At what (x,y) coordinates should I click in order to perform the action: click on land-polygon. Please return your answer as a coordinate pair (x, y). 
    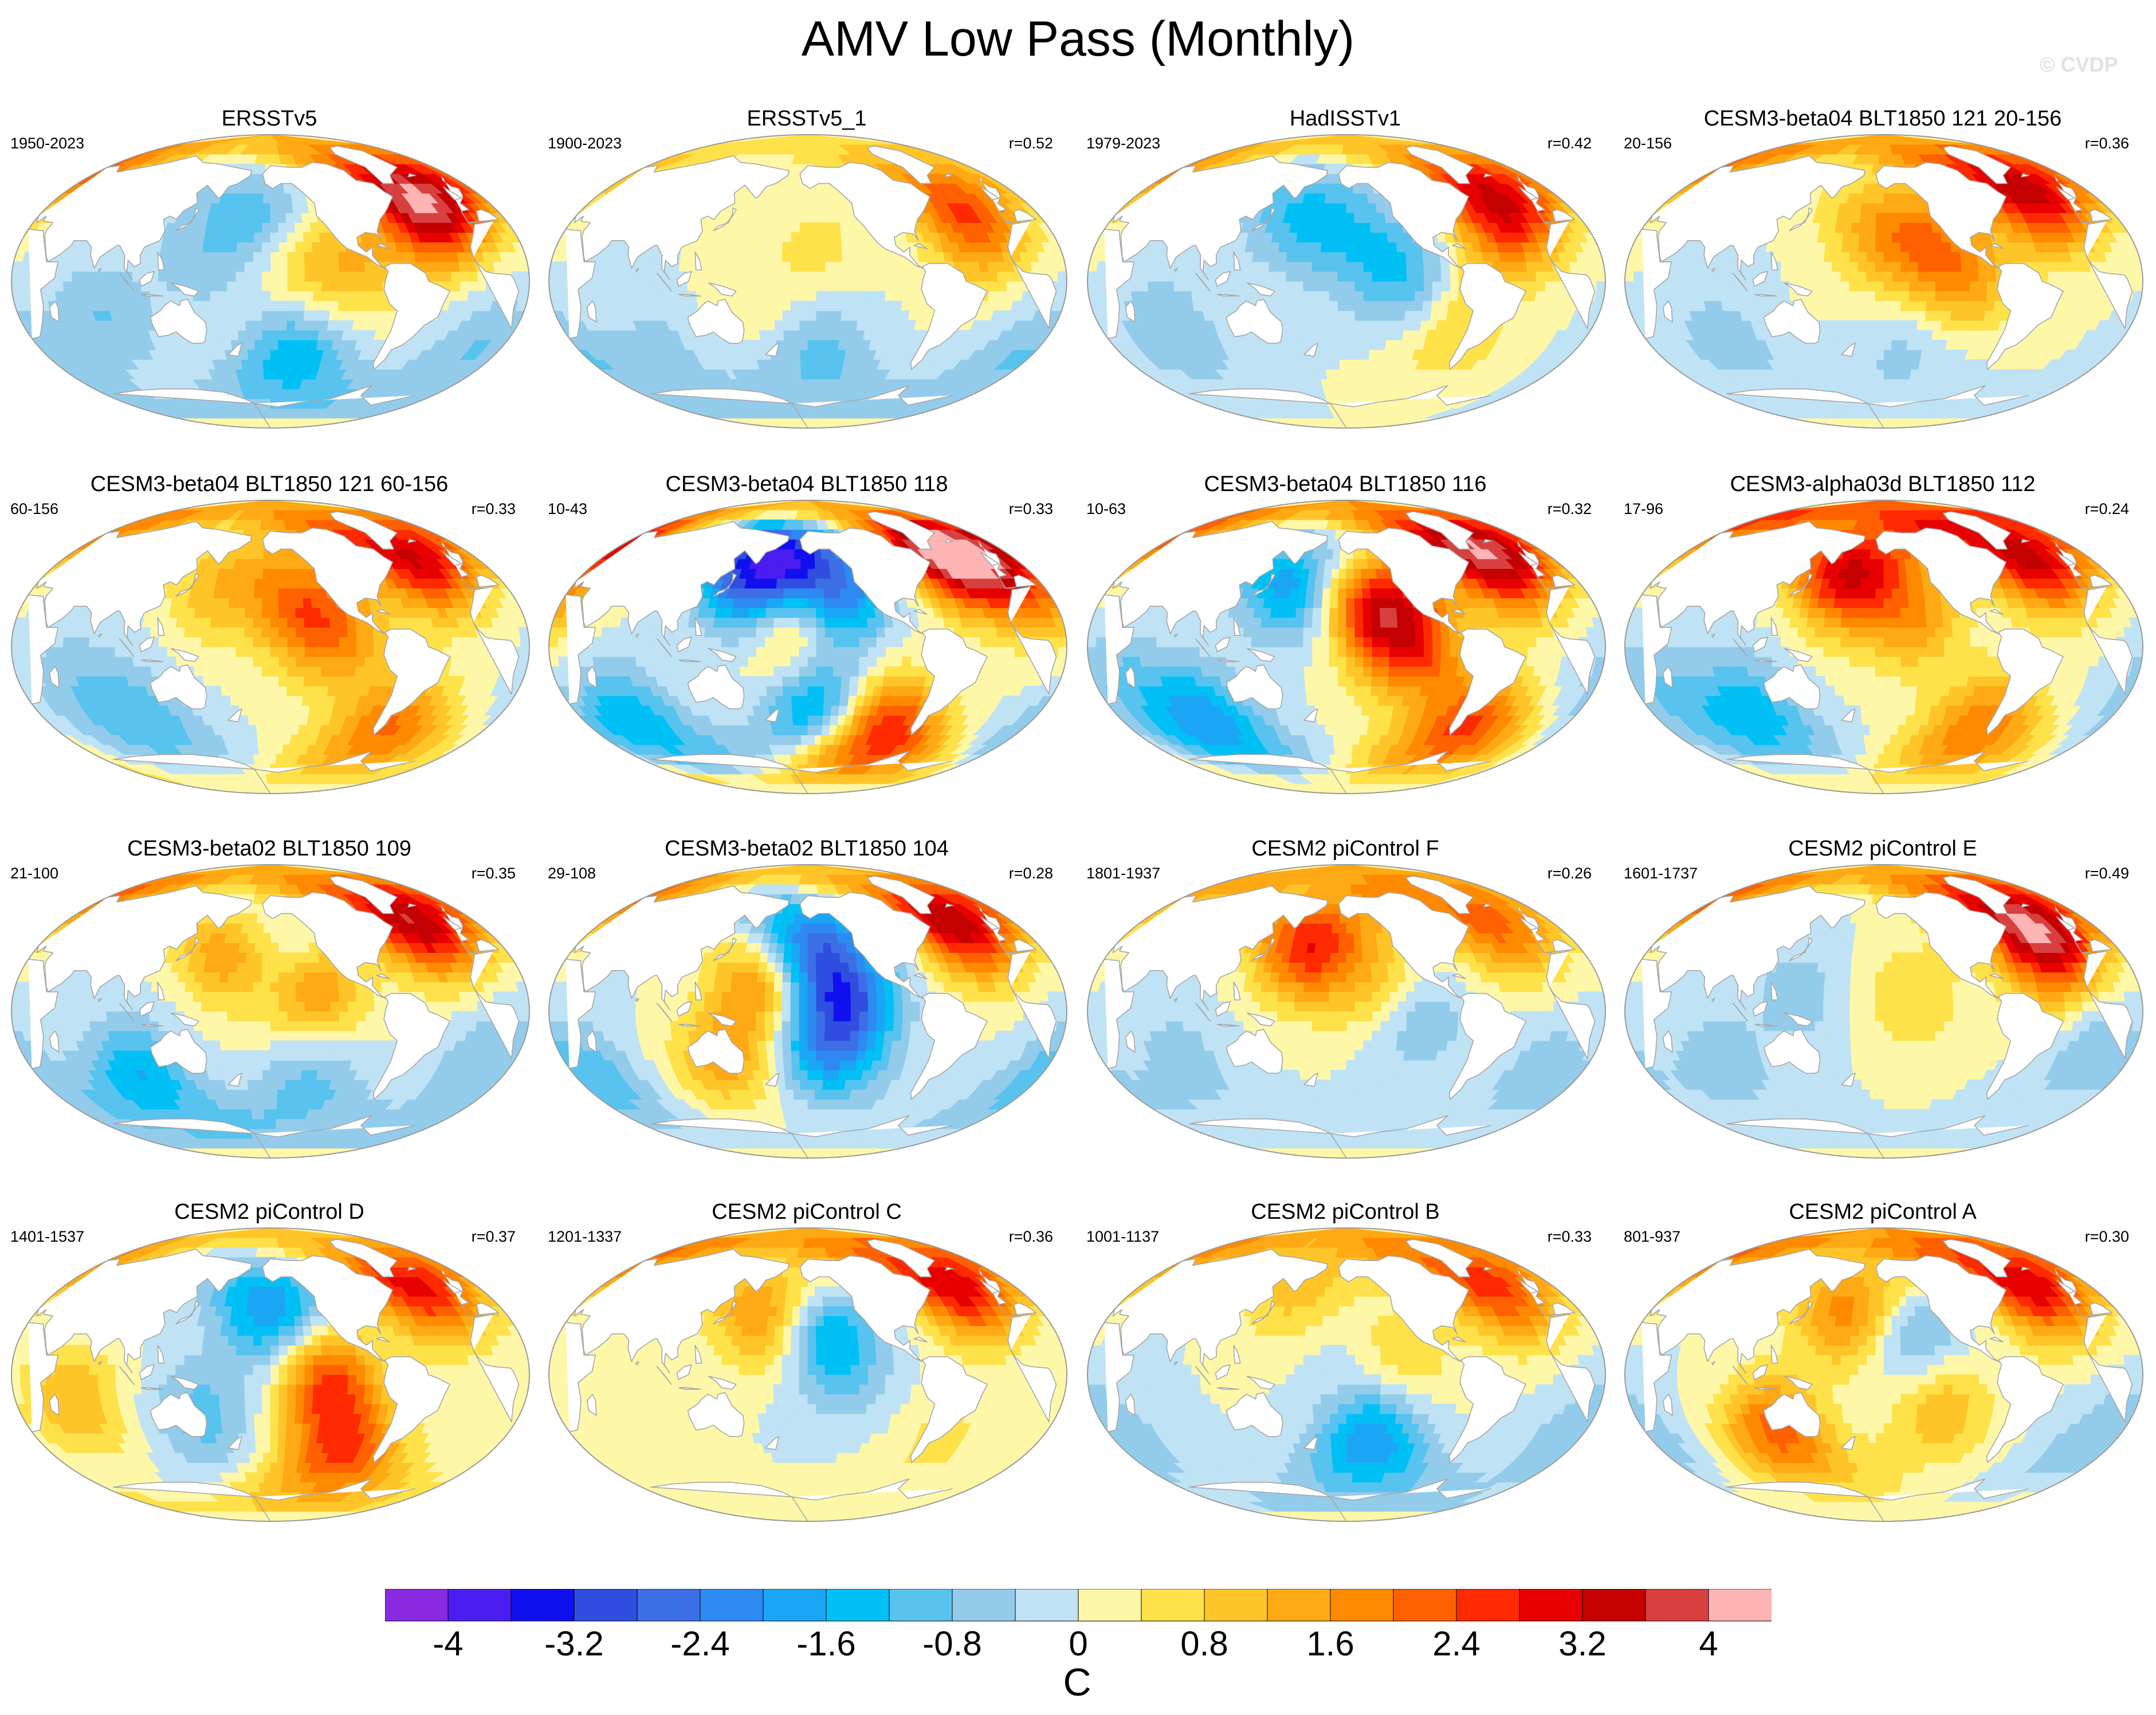
    Looking at the image, I should click on (411, 316).